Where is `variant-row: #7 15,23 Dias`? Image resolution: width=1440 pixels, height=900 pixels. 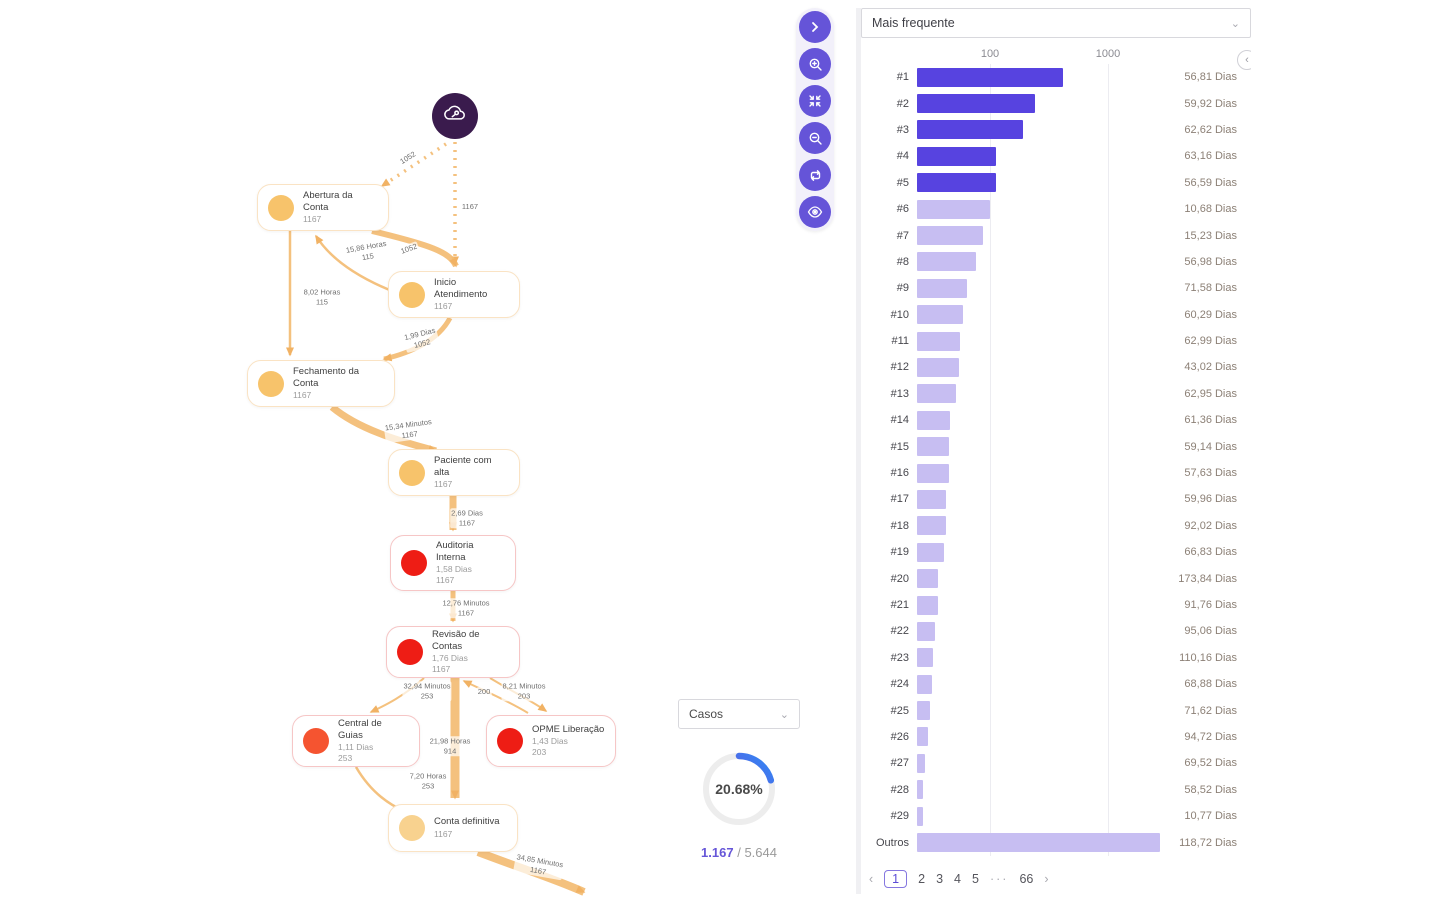 variant-row: #7 15,23 Dias is located at coordinates (1056, 235).